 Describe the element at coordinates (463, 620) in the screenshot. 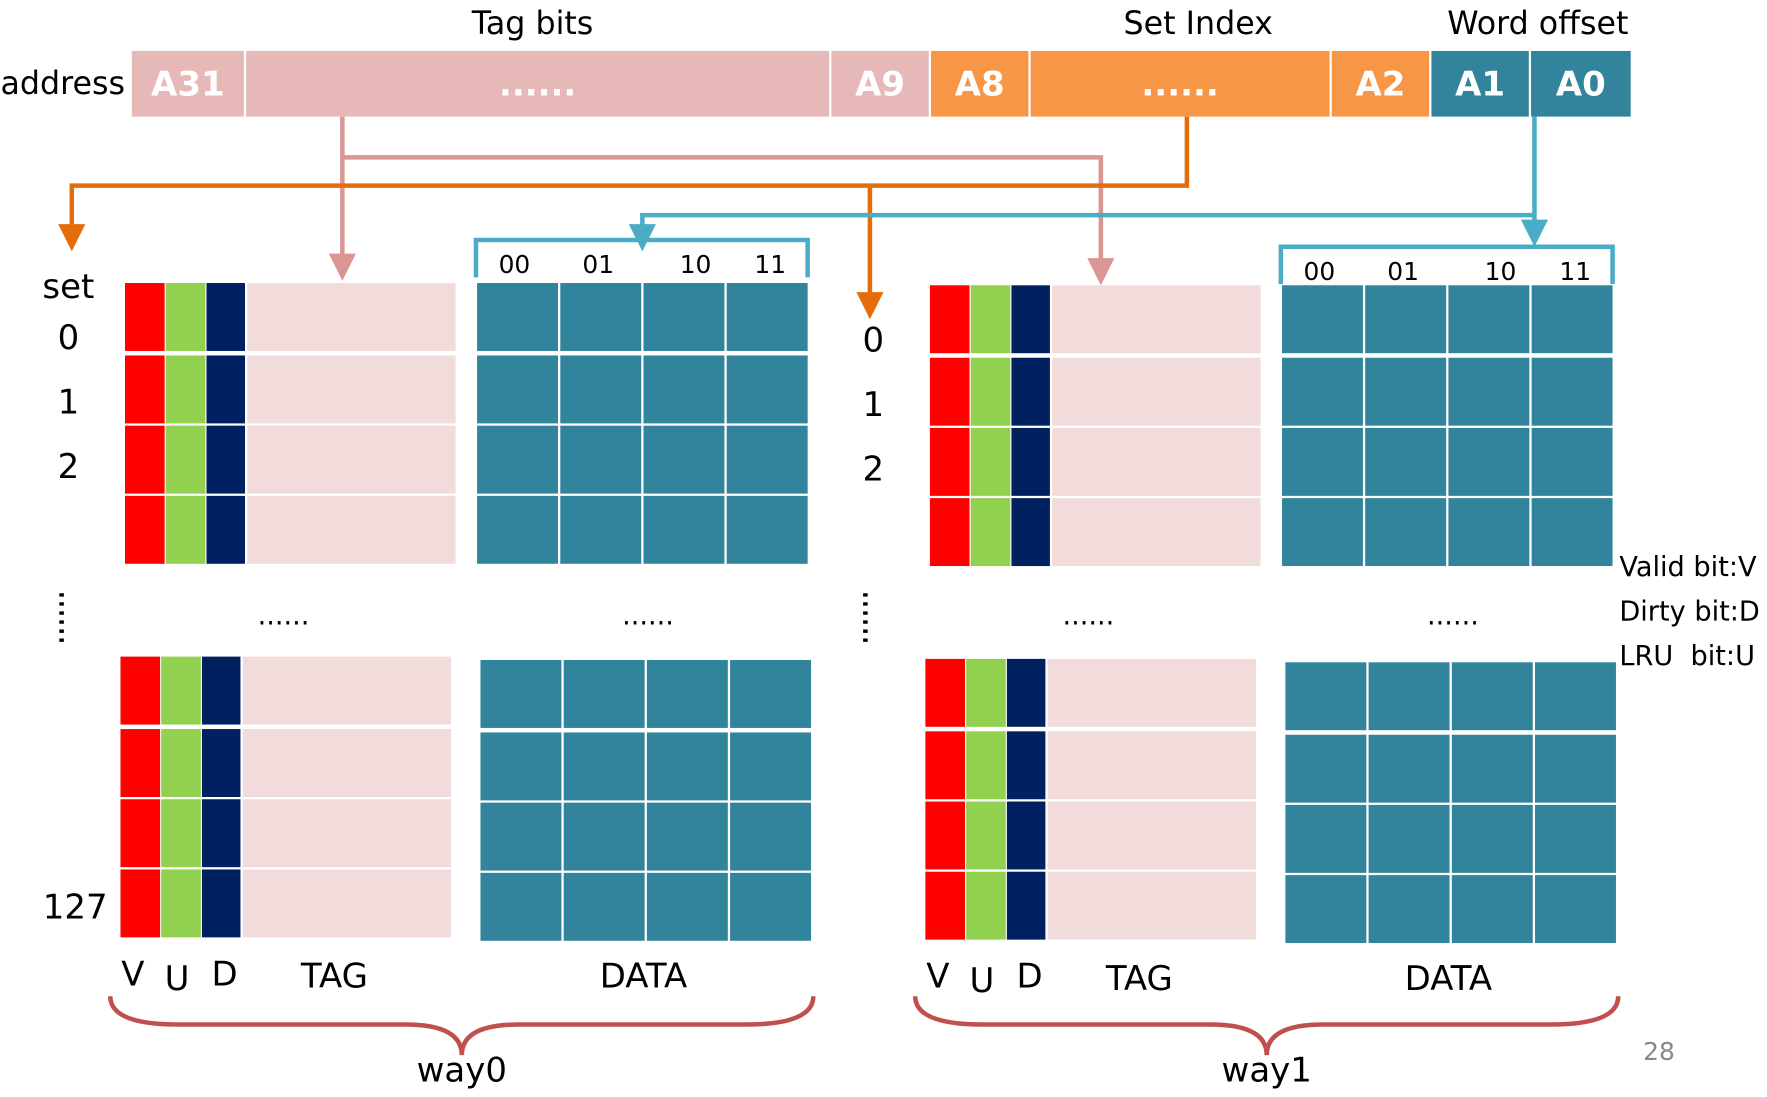

I see `vertical-dots` at that location.